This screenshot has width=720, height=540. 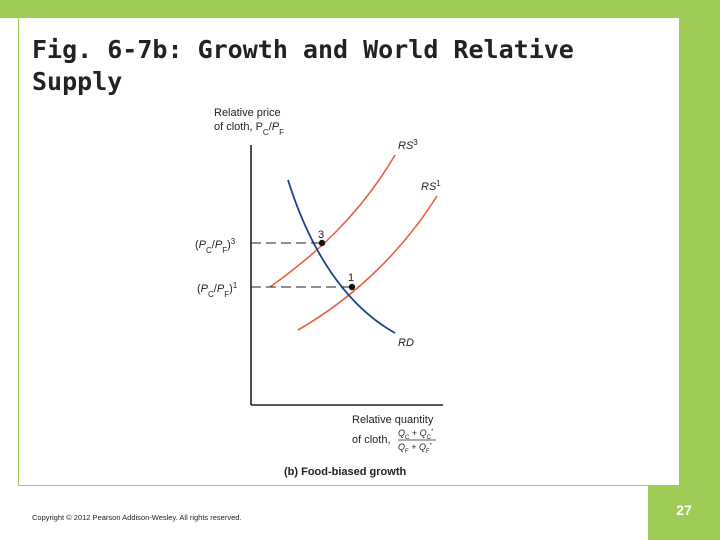 I want to click on diagram-caption: (b) Food-biased growth, so click(x=345, y=472).